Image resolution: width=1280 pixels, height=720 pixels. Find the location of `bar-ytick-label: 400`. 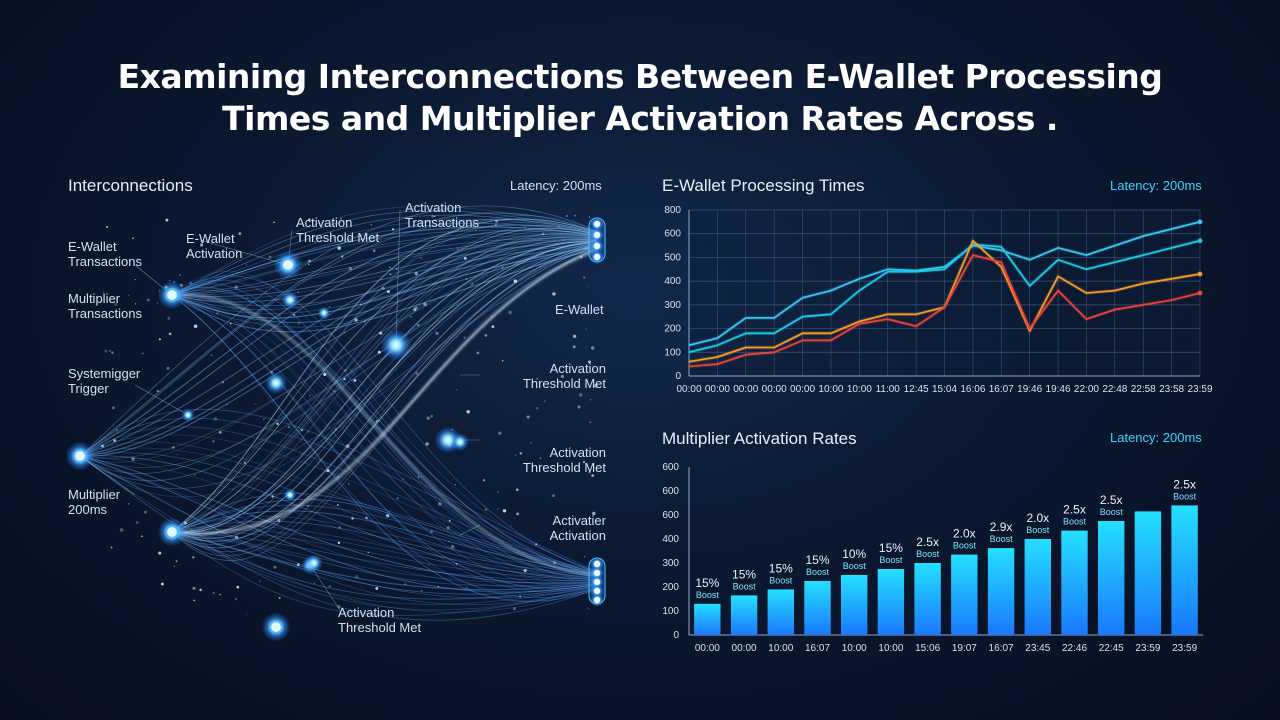

bar-ytick-label: 400 is located at coordinates (670, 539).